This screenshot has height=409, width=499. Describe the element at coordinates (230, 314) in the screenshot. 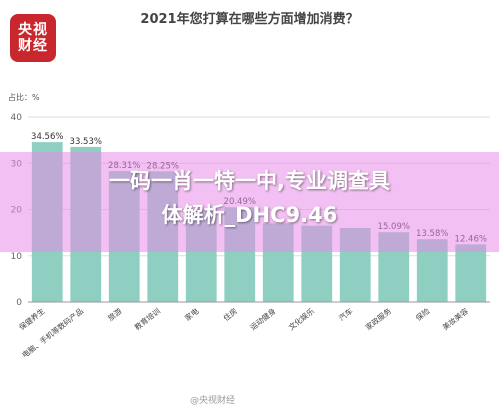

I see `x-tick-label: 住房` at that location.